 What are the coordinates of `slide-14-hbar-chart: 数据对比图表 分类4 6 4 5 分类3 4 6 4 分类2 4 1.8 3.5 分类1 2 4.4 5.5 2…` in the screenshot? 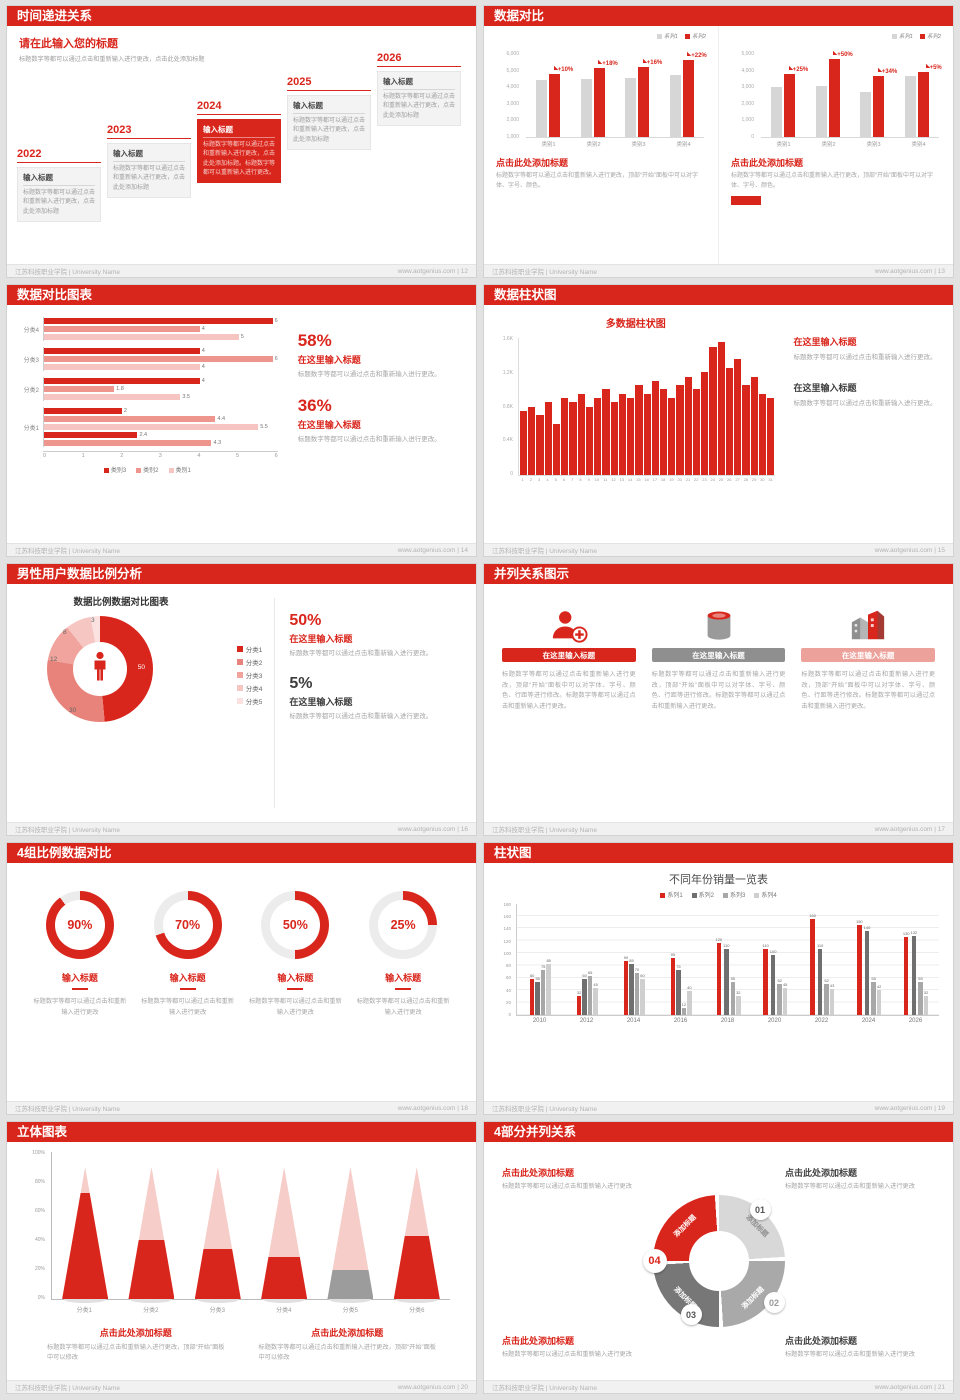 It's located at (241, 420).